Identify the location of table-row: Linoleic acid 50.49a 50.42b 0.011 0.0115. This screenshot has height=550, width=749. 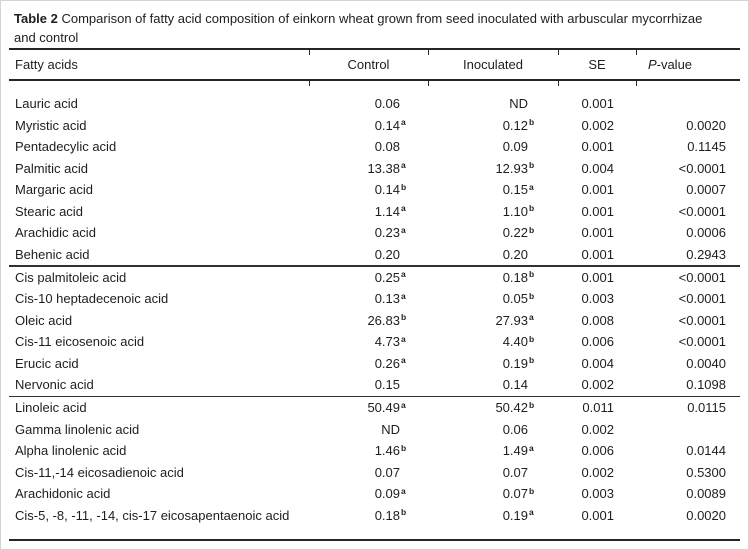
(374, 408).